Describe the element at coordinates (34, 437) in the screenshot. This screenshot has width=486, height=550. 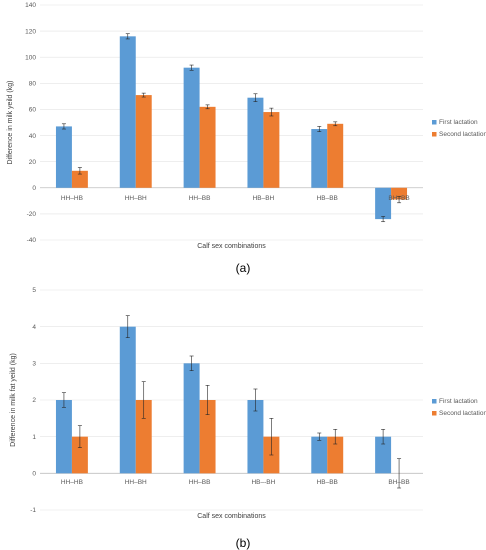
I see `y-tick-label: 1` at that location.